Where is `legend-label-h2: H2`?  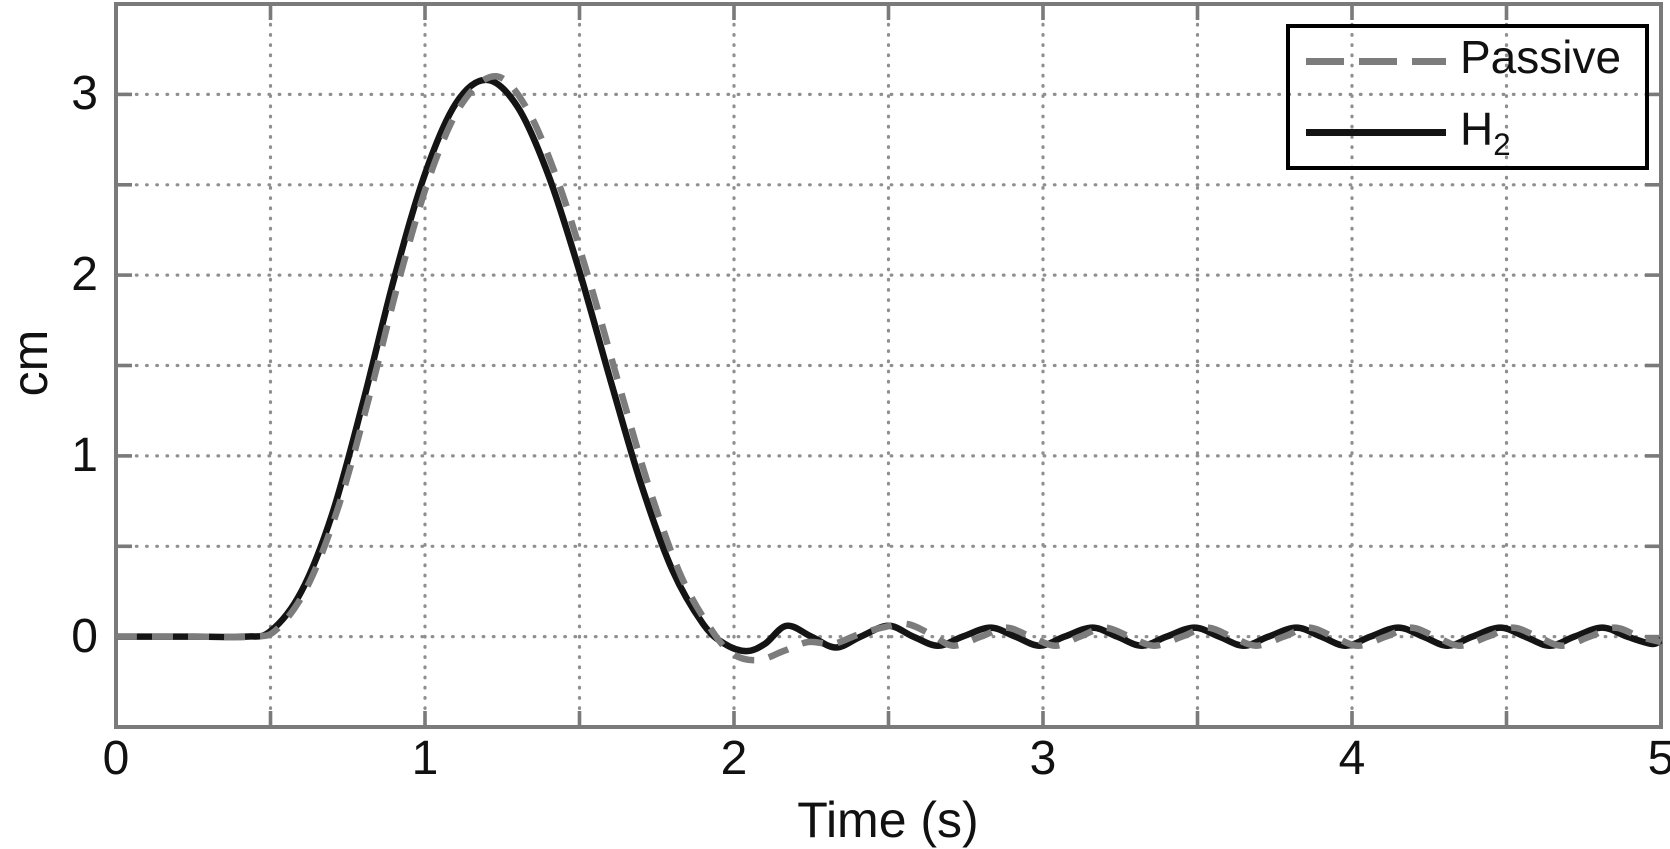 legend-label-h2: H2 is located at coordinates (1485, 132).